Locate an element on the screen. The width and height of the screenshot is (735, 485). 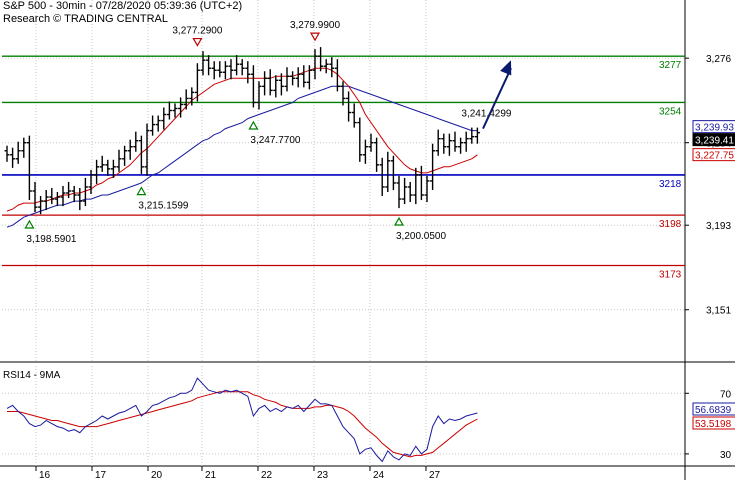
annotation-label: 3,200.0500 is located at coordinates (421, 236).